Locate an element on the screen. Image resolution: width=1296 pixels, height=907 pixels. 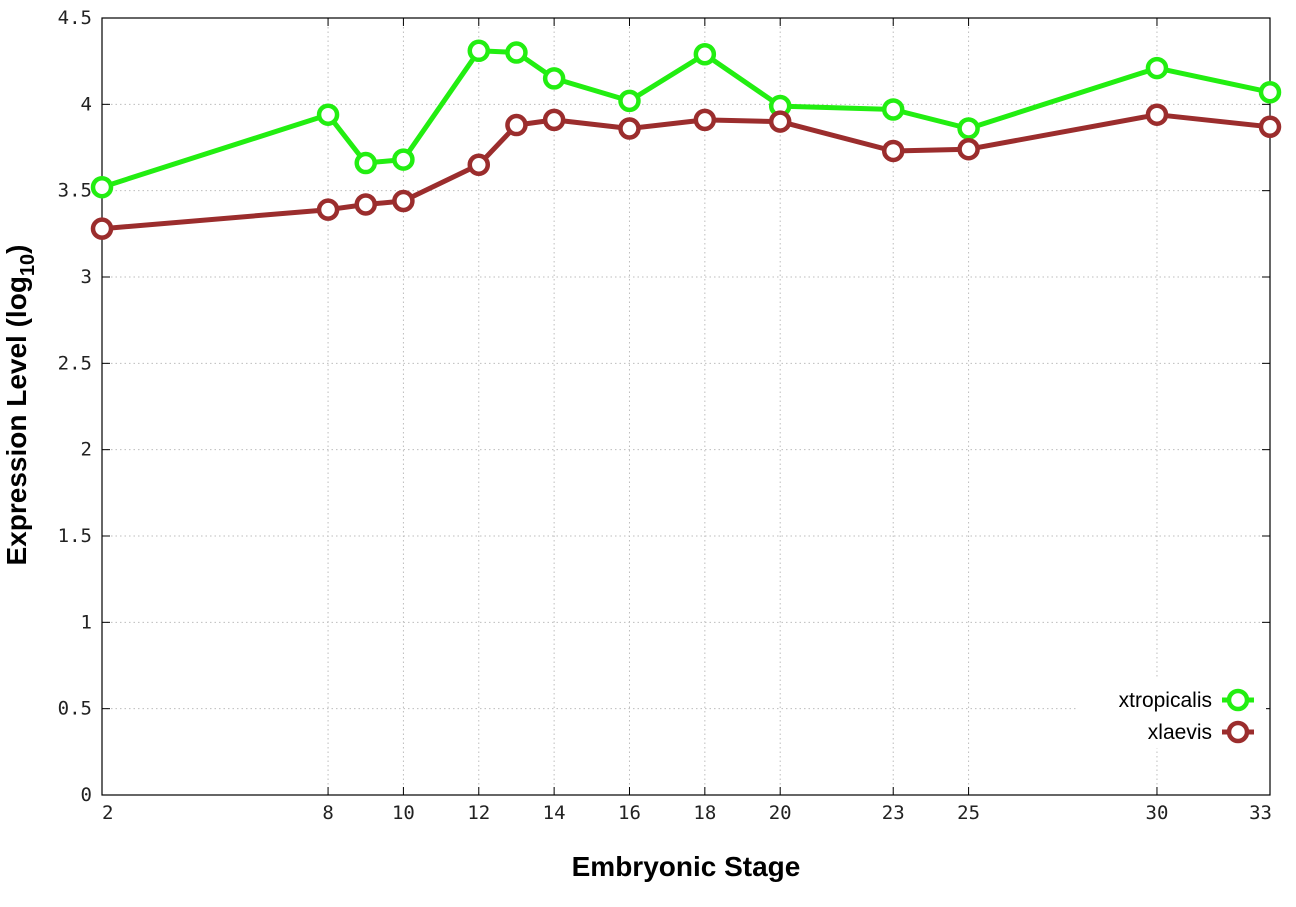
x-tick-label: 18 is located at coordinates (704, 813).